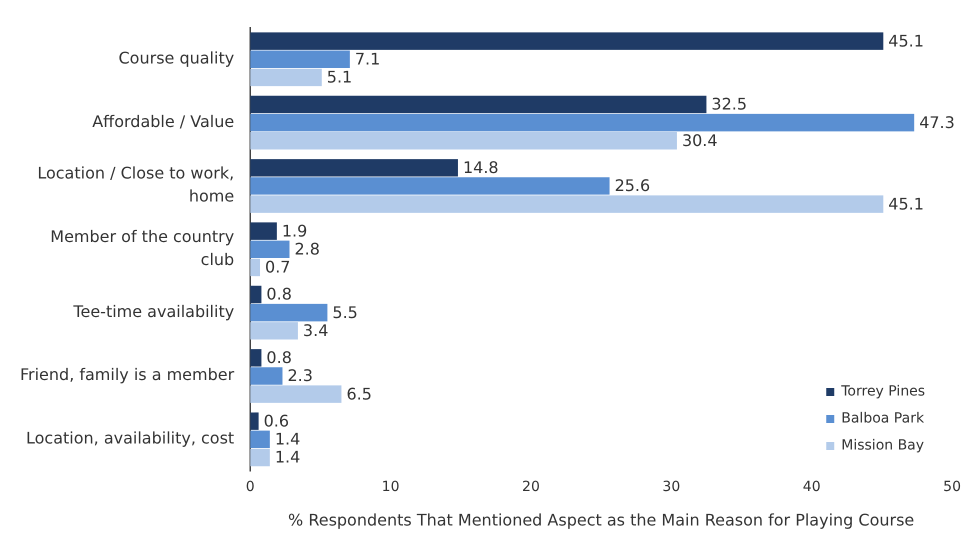  I want to click on data-label: 0.7, so click(277, 267).